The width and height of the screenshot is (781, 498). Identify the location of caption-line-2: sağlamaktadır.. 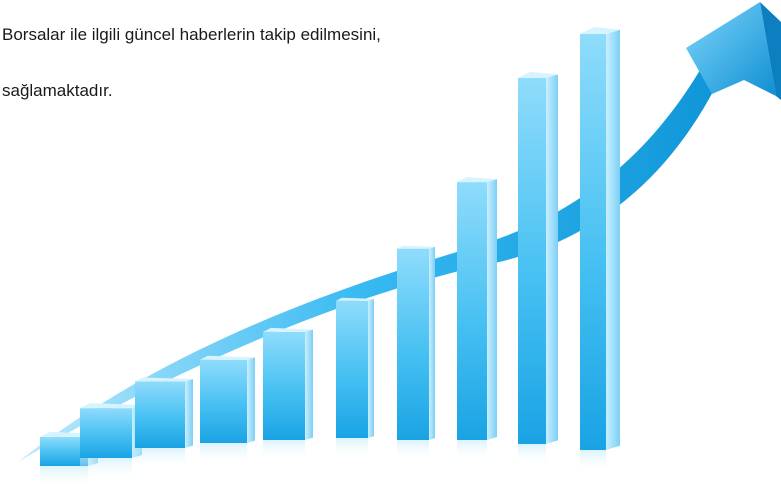
(57, 90).